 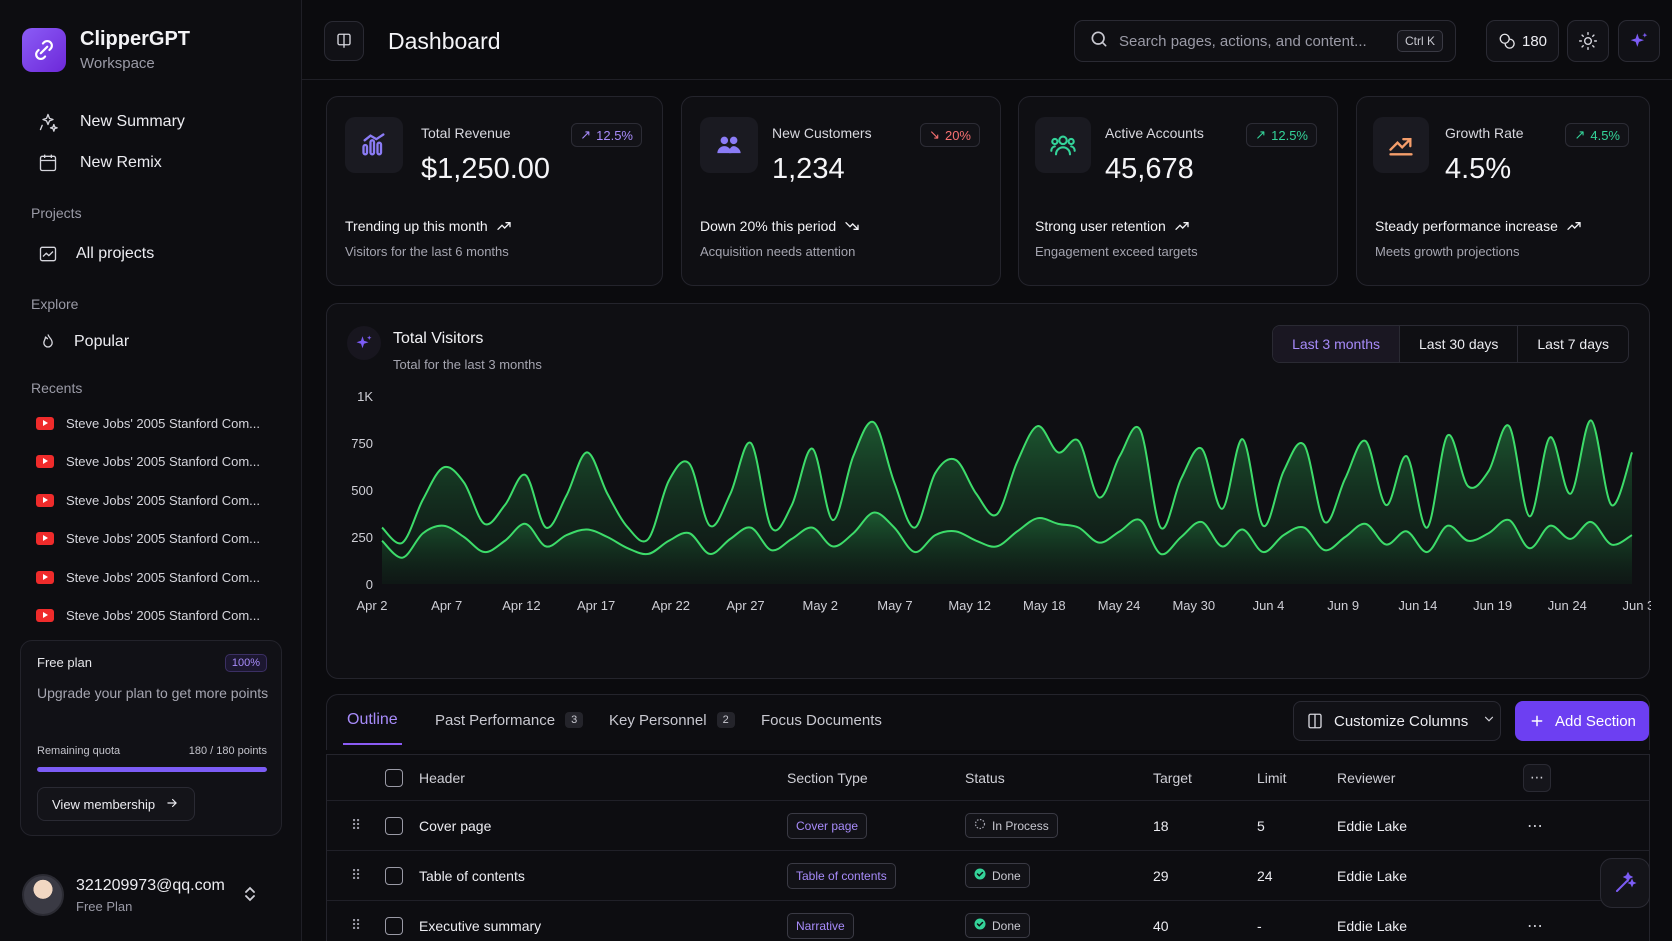 I want to click on range-last-7-days: Last 7 days, so click(x=1572, y=344).